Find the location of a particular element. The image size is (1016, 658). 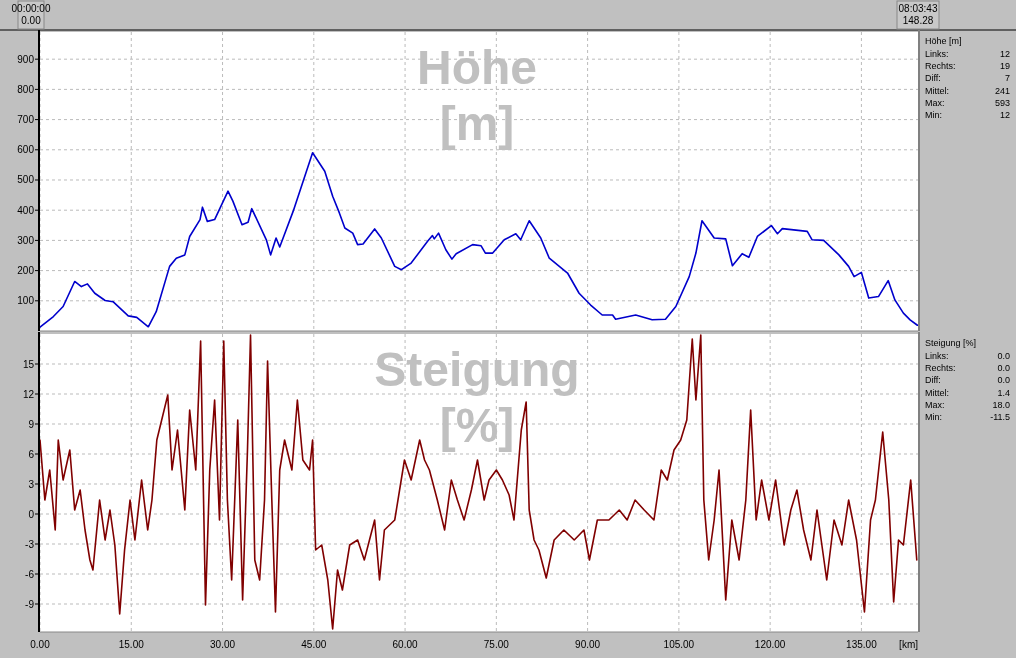

x-tick-label: 0.00 is located at coordinates (40, 644).